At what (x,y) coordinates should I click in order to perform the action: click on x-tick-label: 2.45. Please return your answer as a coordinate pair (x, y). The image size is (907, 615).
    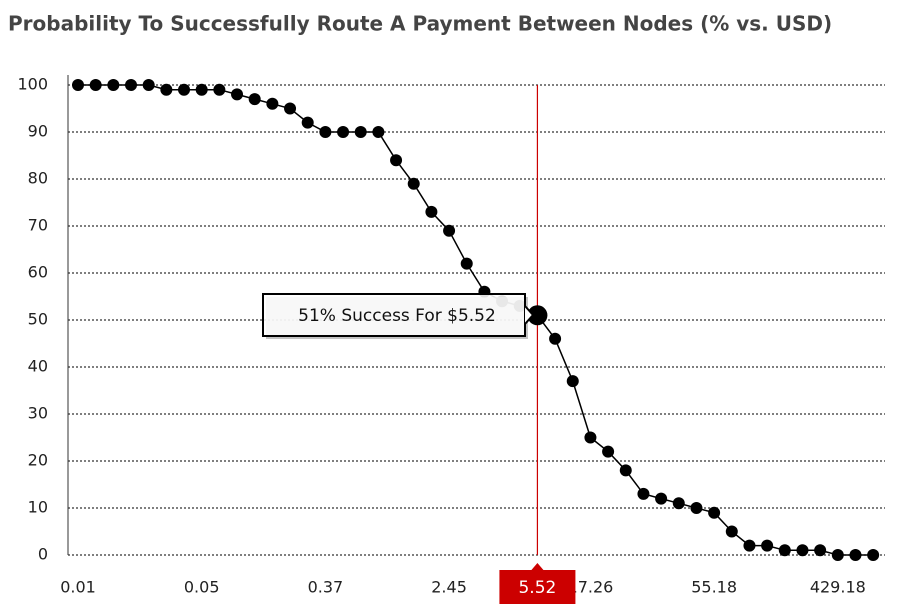
    Looking at the image, I should click on (449, 587).